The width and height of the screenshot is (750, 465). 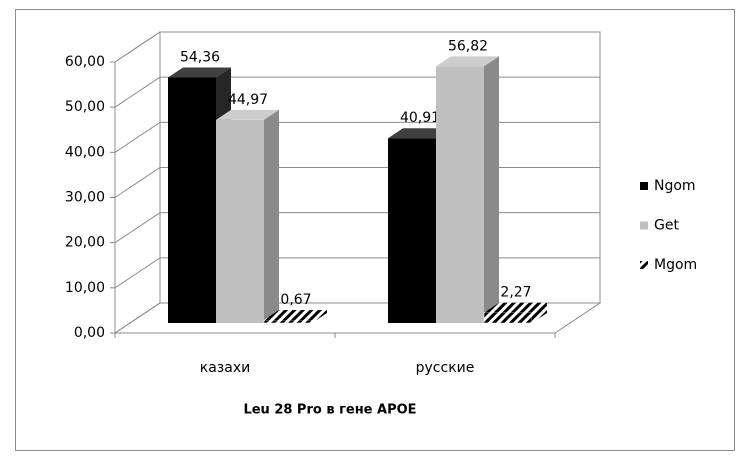 I want to click on y-tick-label: 10,00, so click(x=85, y=288).